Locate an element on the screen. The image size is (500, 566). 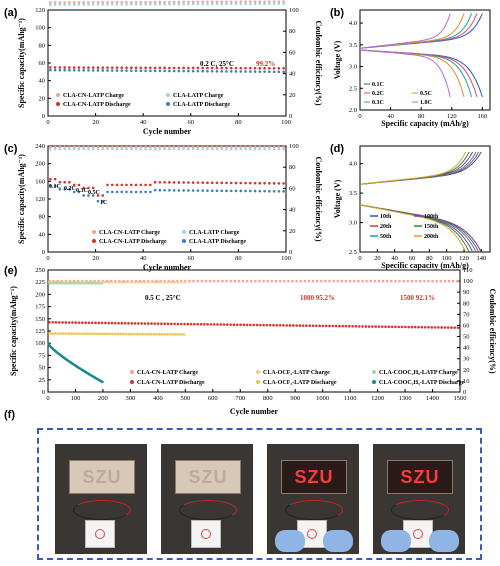
y2-tick-label: 60 is located at coordinates (292, 188).